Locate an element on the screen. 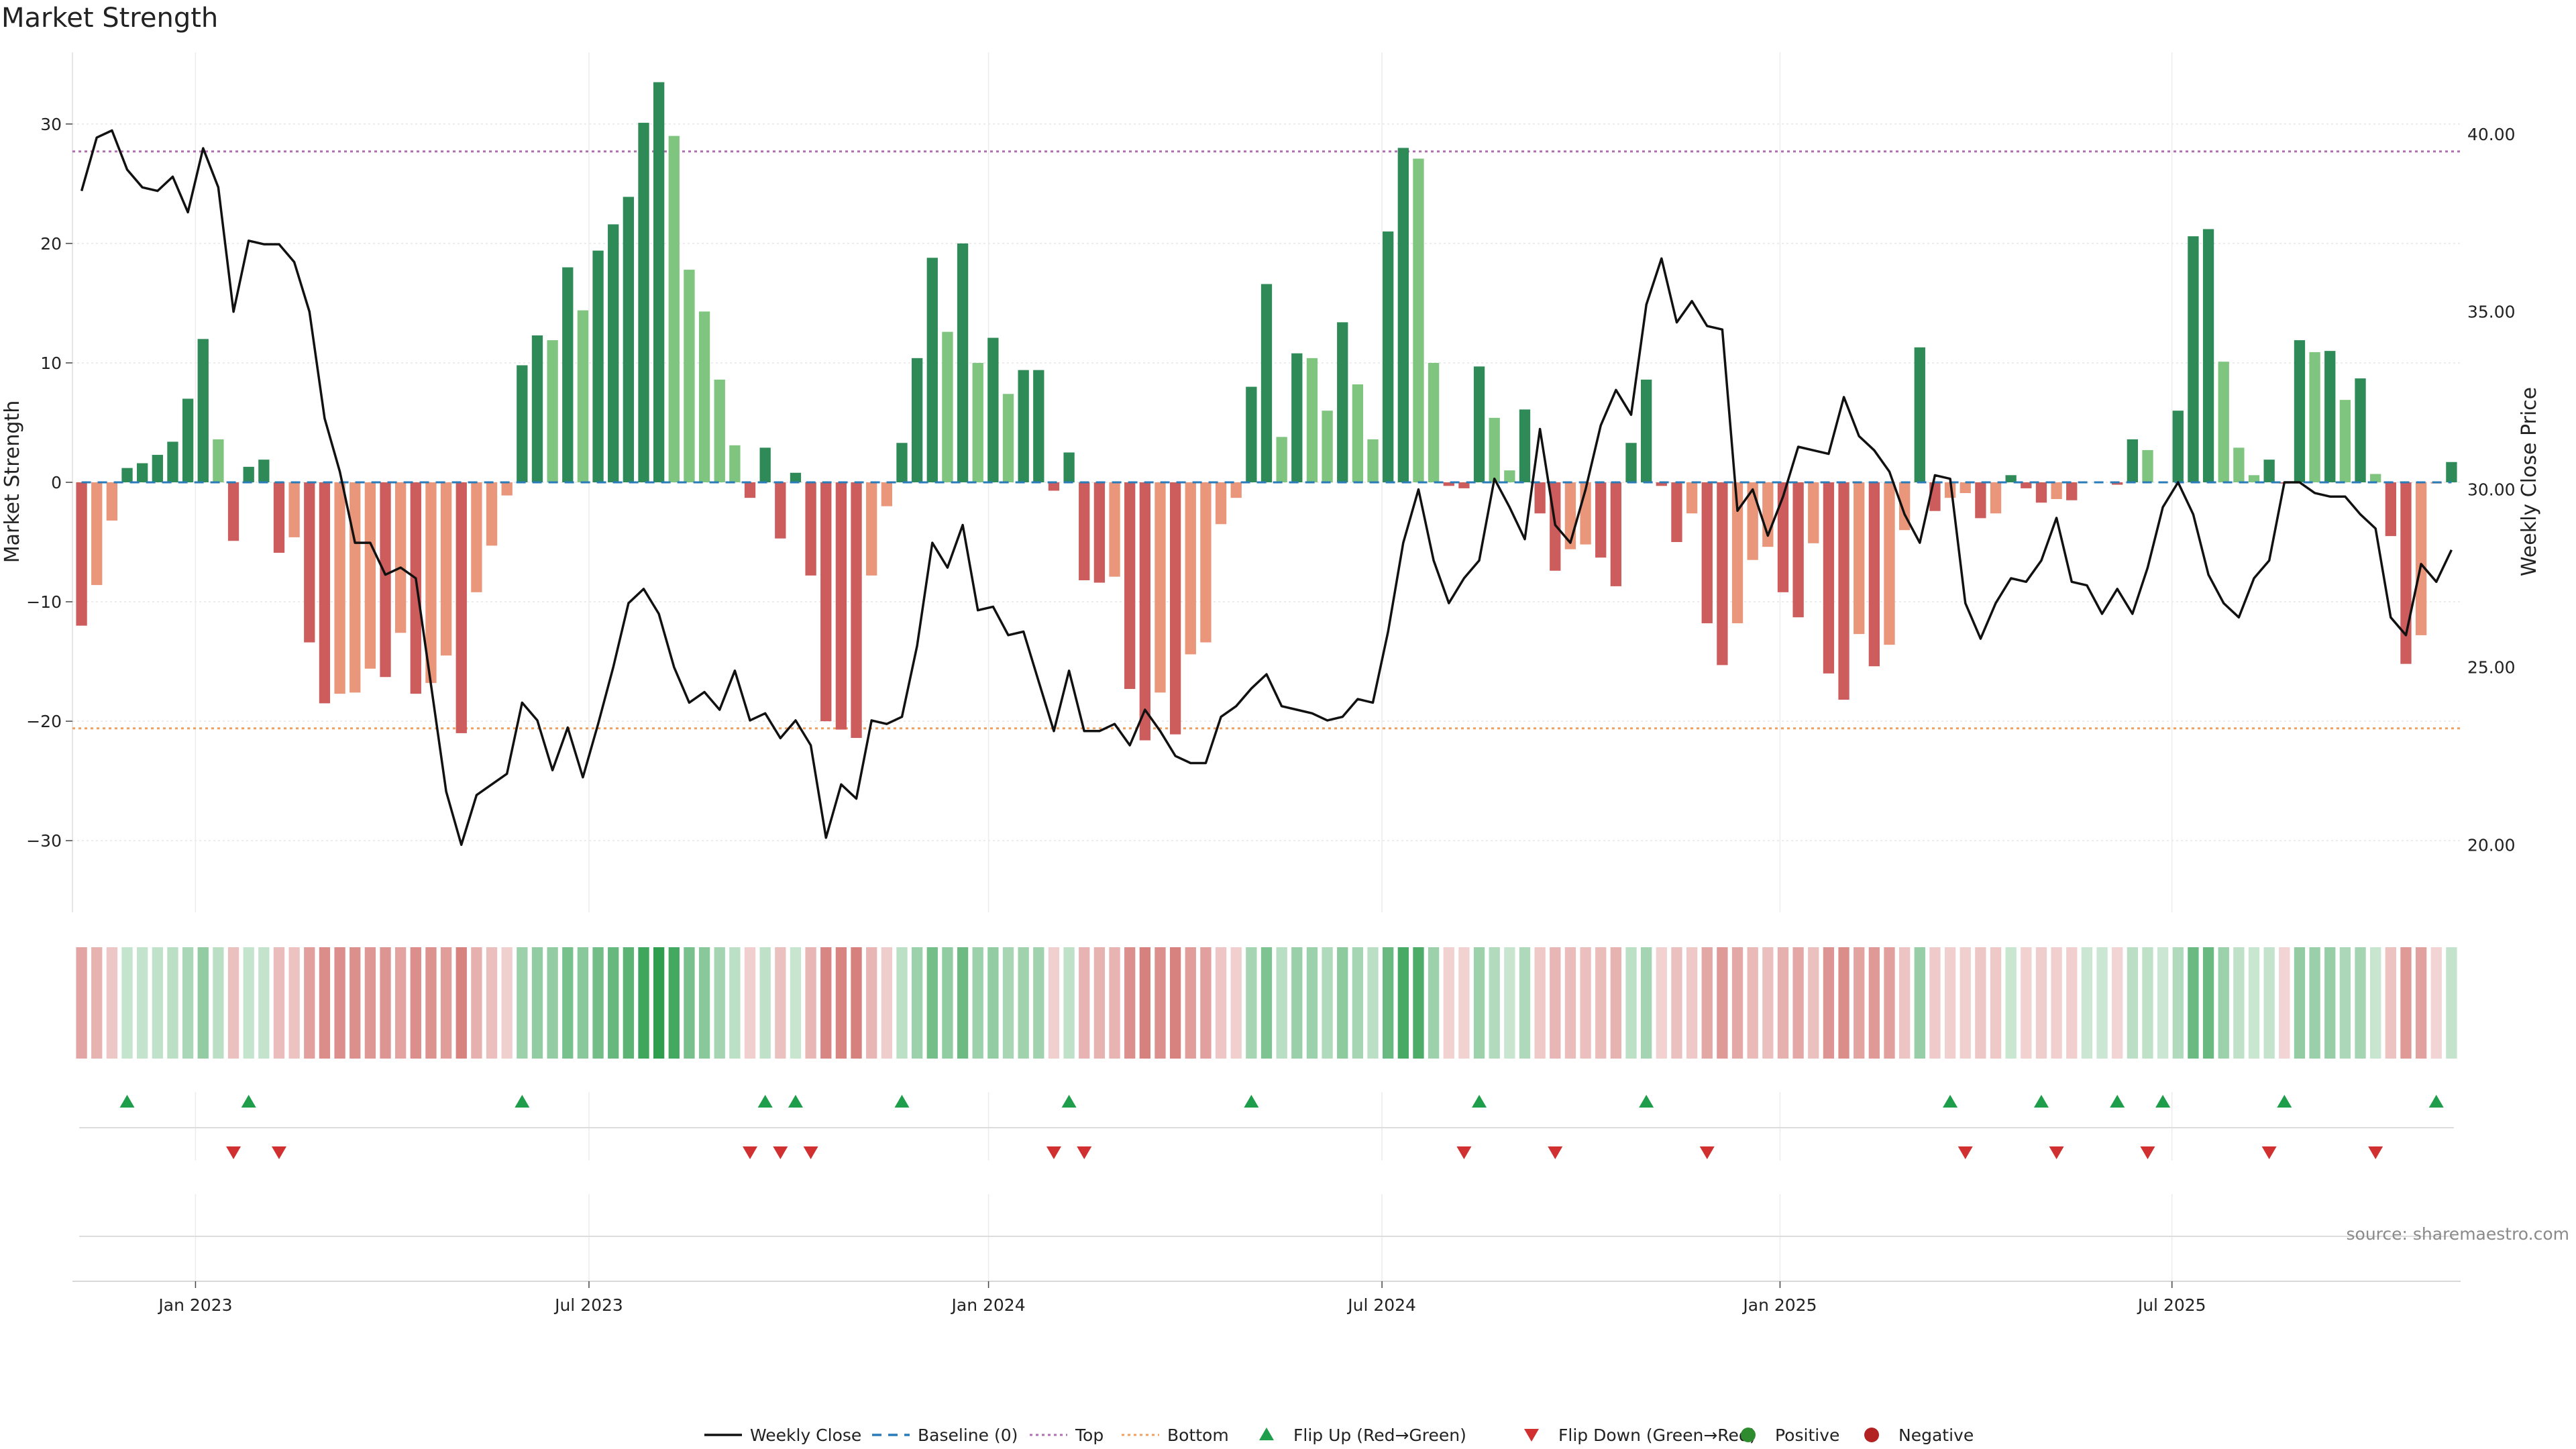  y-tick-label: −30 is located at coordinates (44, 841).